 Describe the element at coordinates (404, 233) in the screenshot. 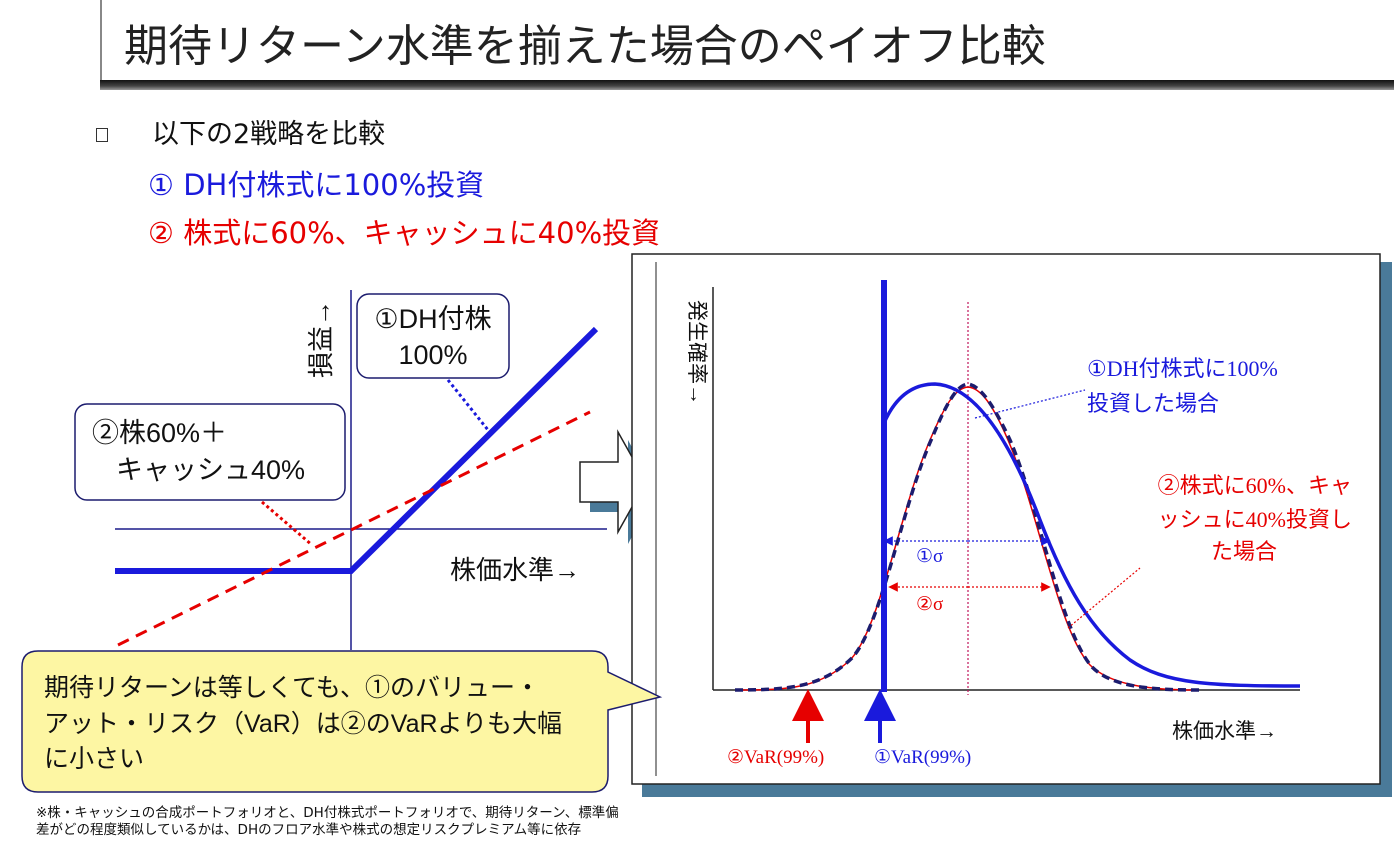

I see `strategy-2-text: ② 株式に60%、キャッシュに40%投資` at that location.